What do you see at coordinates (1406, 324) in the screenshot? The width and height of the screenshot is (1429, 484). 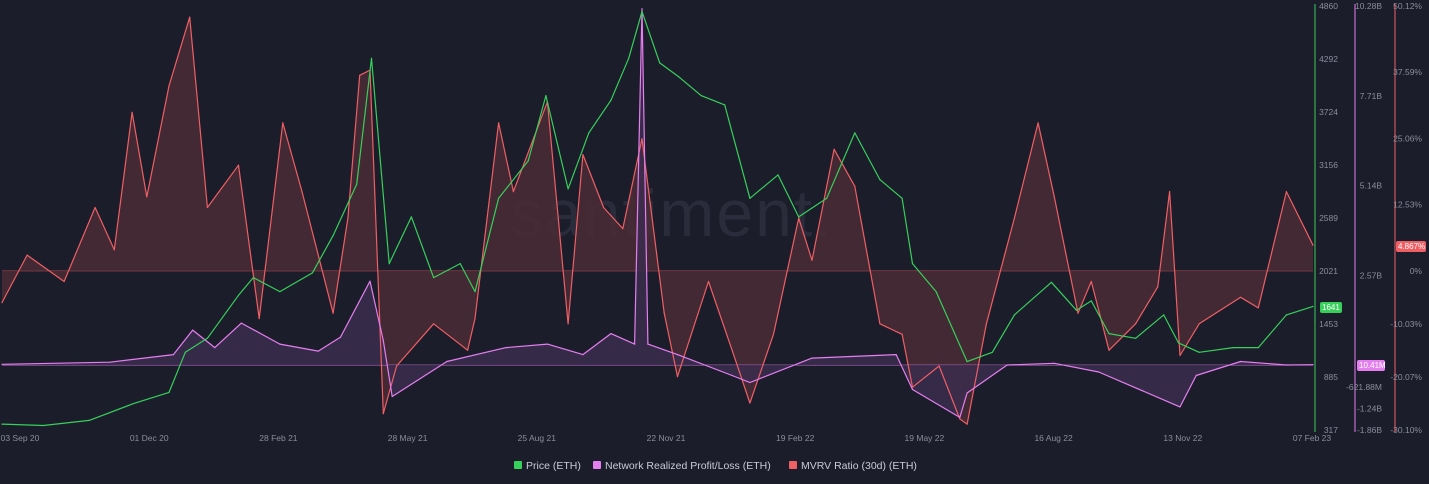 I see `mvrv-axis-tick-label: -10.03%` at bounding box center [1406, 324].